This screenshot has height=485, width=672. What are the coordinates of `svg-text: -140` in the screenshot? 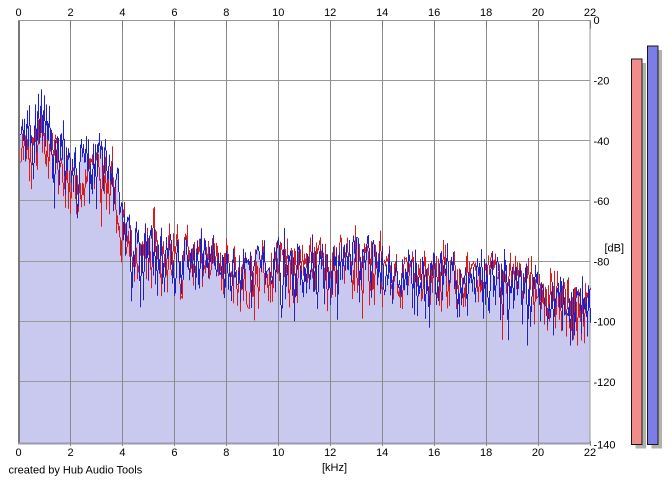 It's located at (605, 446).